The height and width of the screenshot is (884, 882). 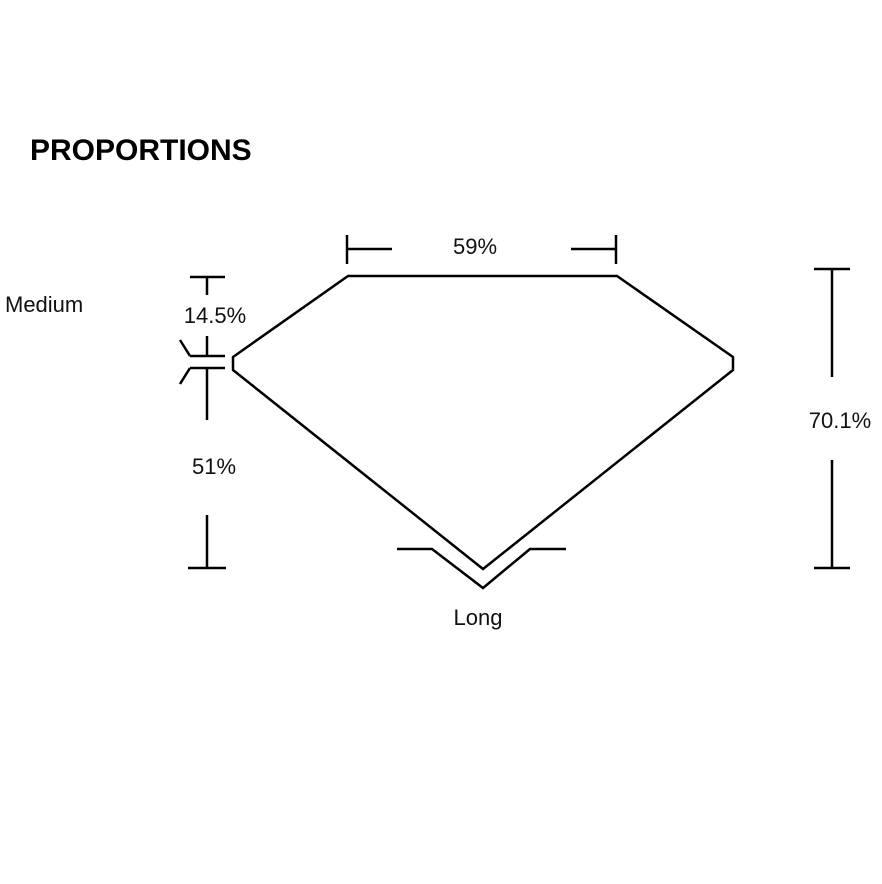 What do you see at coordinates (475, 246) in the screenshot?
I see `table-percentage: 59%` at bounding box center [475, 246].